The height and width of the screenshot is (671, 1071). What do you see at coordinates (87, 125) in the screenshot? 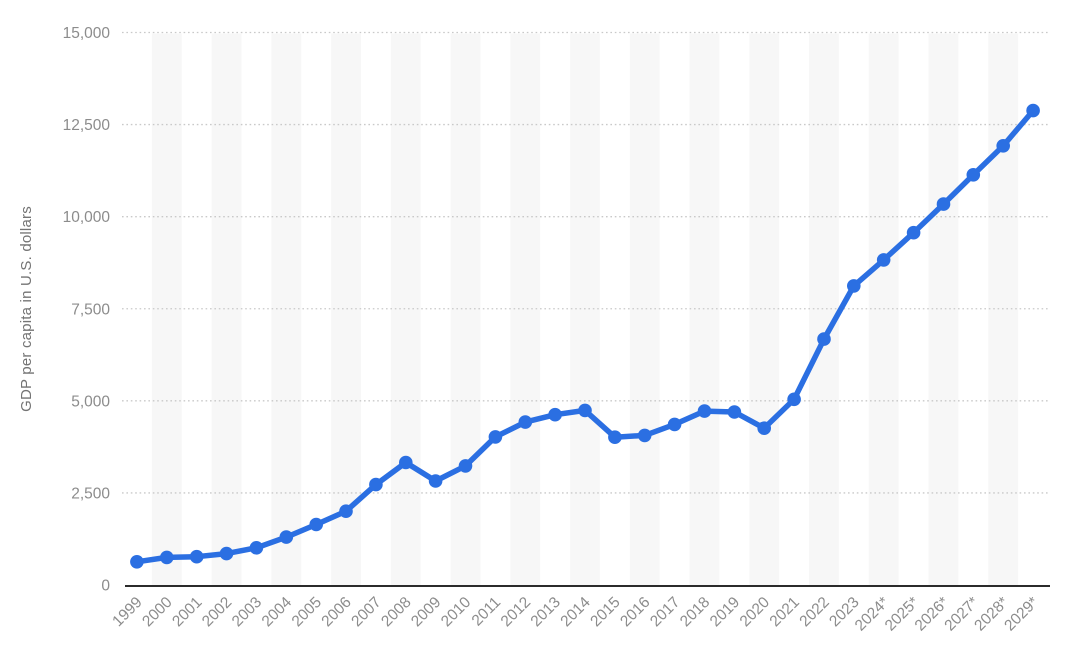
I see `y-tick-label: 12,500` at bounding box center [87, 125].